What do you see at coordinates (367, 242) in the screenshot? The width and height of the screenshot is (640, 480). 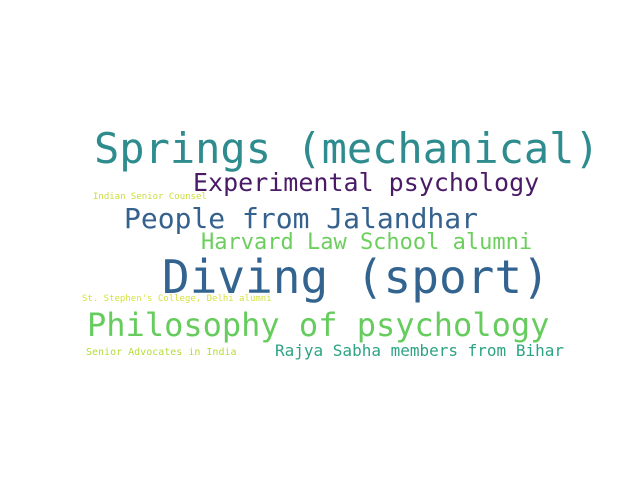 I see `word-harvard-law-school-alumni: Harvard Law School alumni` at bounding box center [367, 242].